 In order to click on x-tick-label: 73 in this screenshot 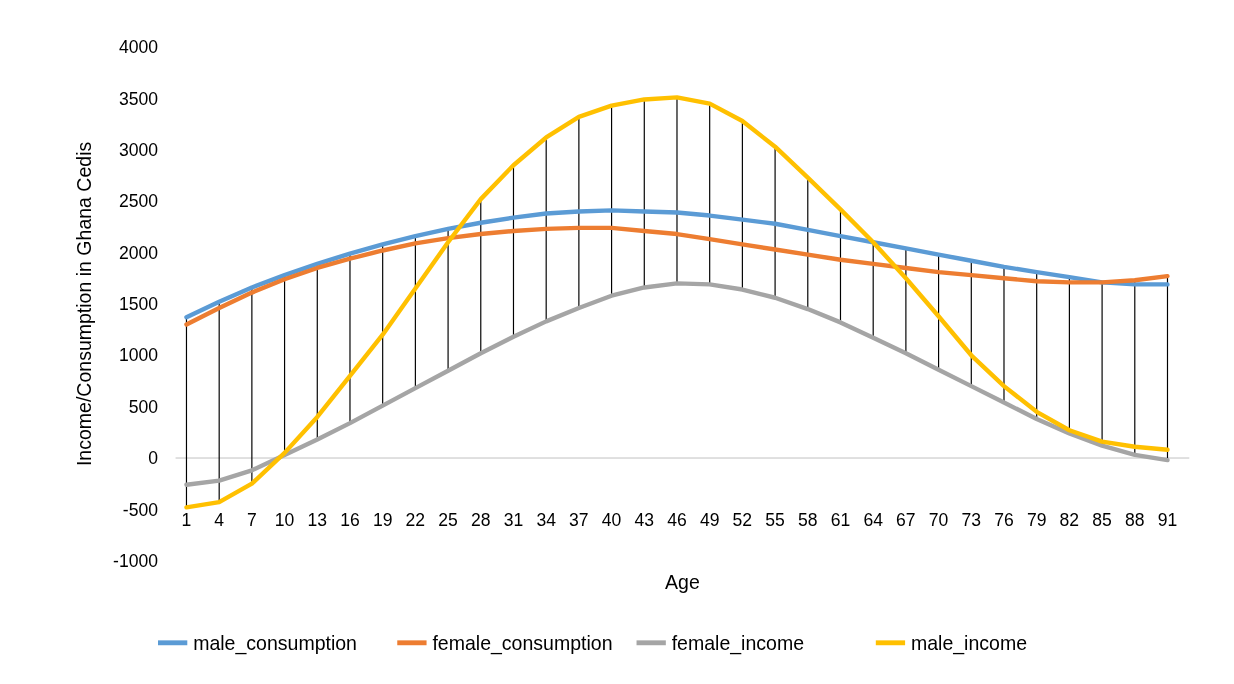, I will do `click(971, 520)`.